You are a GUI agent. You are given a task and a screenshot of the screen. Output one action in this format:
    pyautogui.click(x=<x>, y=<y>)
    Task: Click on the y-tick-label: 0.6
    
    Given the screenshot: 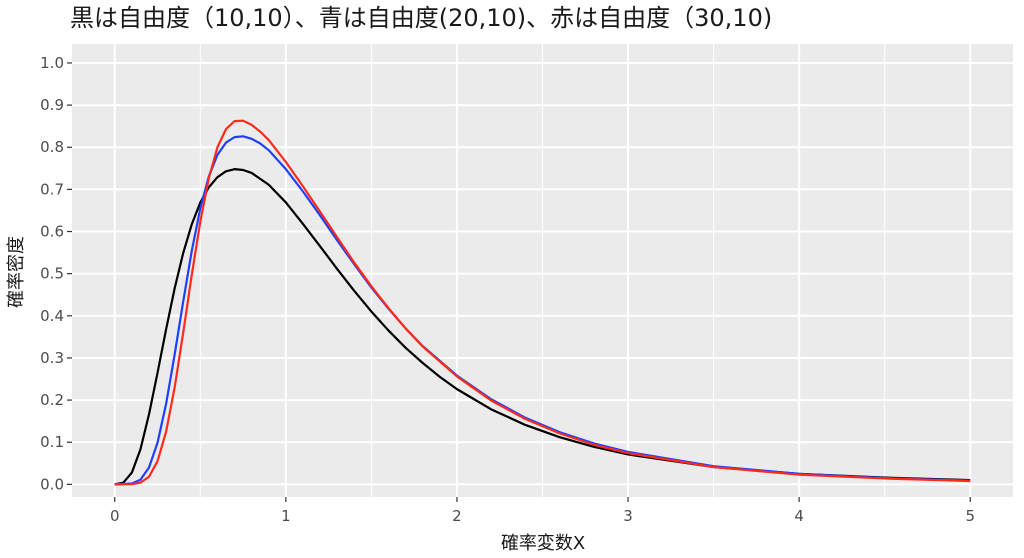 What is the action you would take?
    pyautogui.click(x=52, y=232)
    